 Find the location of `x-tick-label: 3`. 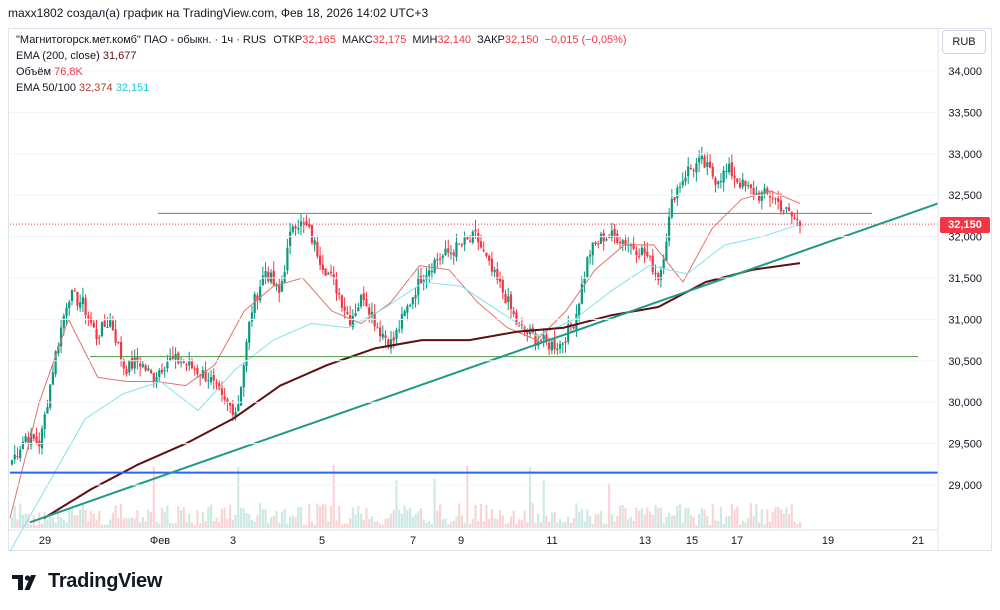

x-tick-label: 3 is located at coordinates (233, 541).